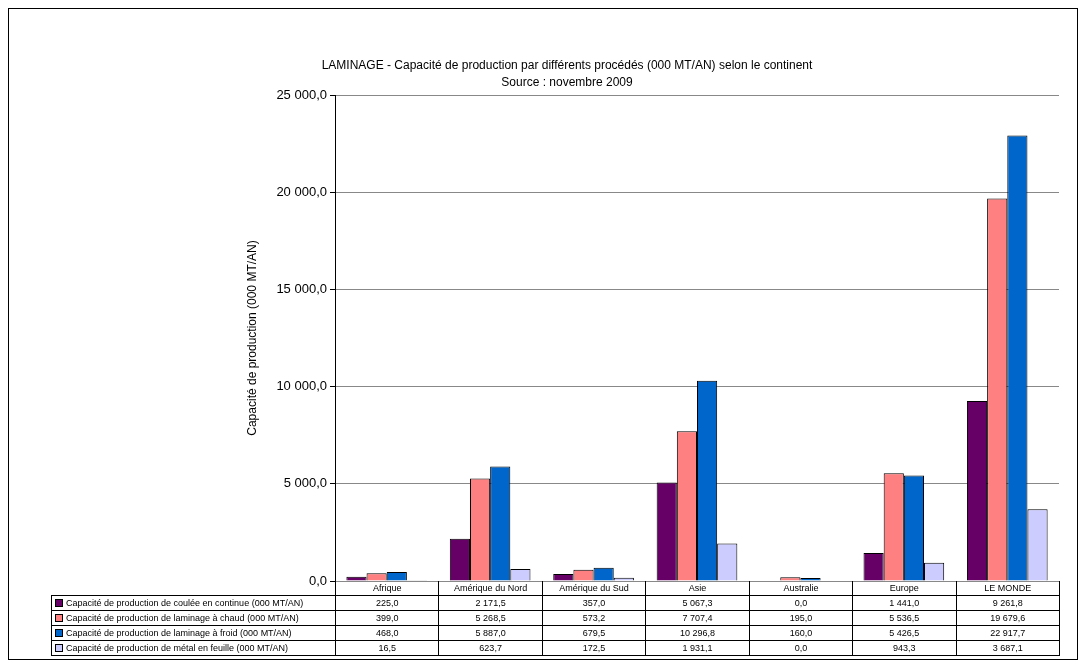  Describe the element at coordinates (594, 618) in the screenshot. I see `data-label: 573,2` at that location.